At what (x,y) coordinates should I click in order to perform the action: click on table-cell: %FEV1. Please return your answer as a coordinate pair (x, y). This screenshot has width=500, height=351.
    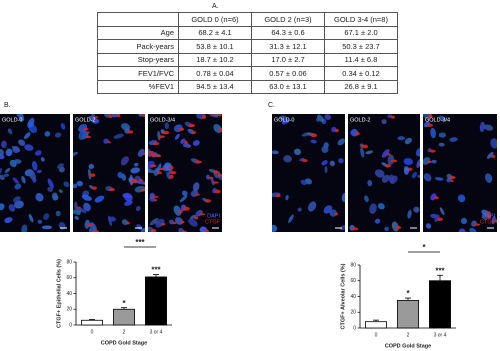
    Looking at the image, I should click on (138, 86).